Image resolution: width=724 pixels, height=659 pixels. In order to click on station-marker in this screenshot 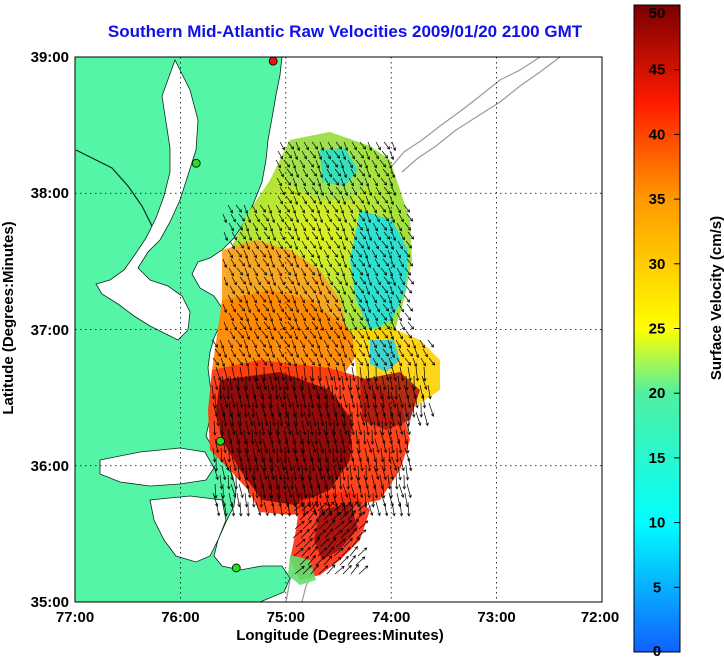, I will do `click(273, 61)`.